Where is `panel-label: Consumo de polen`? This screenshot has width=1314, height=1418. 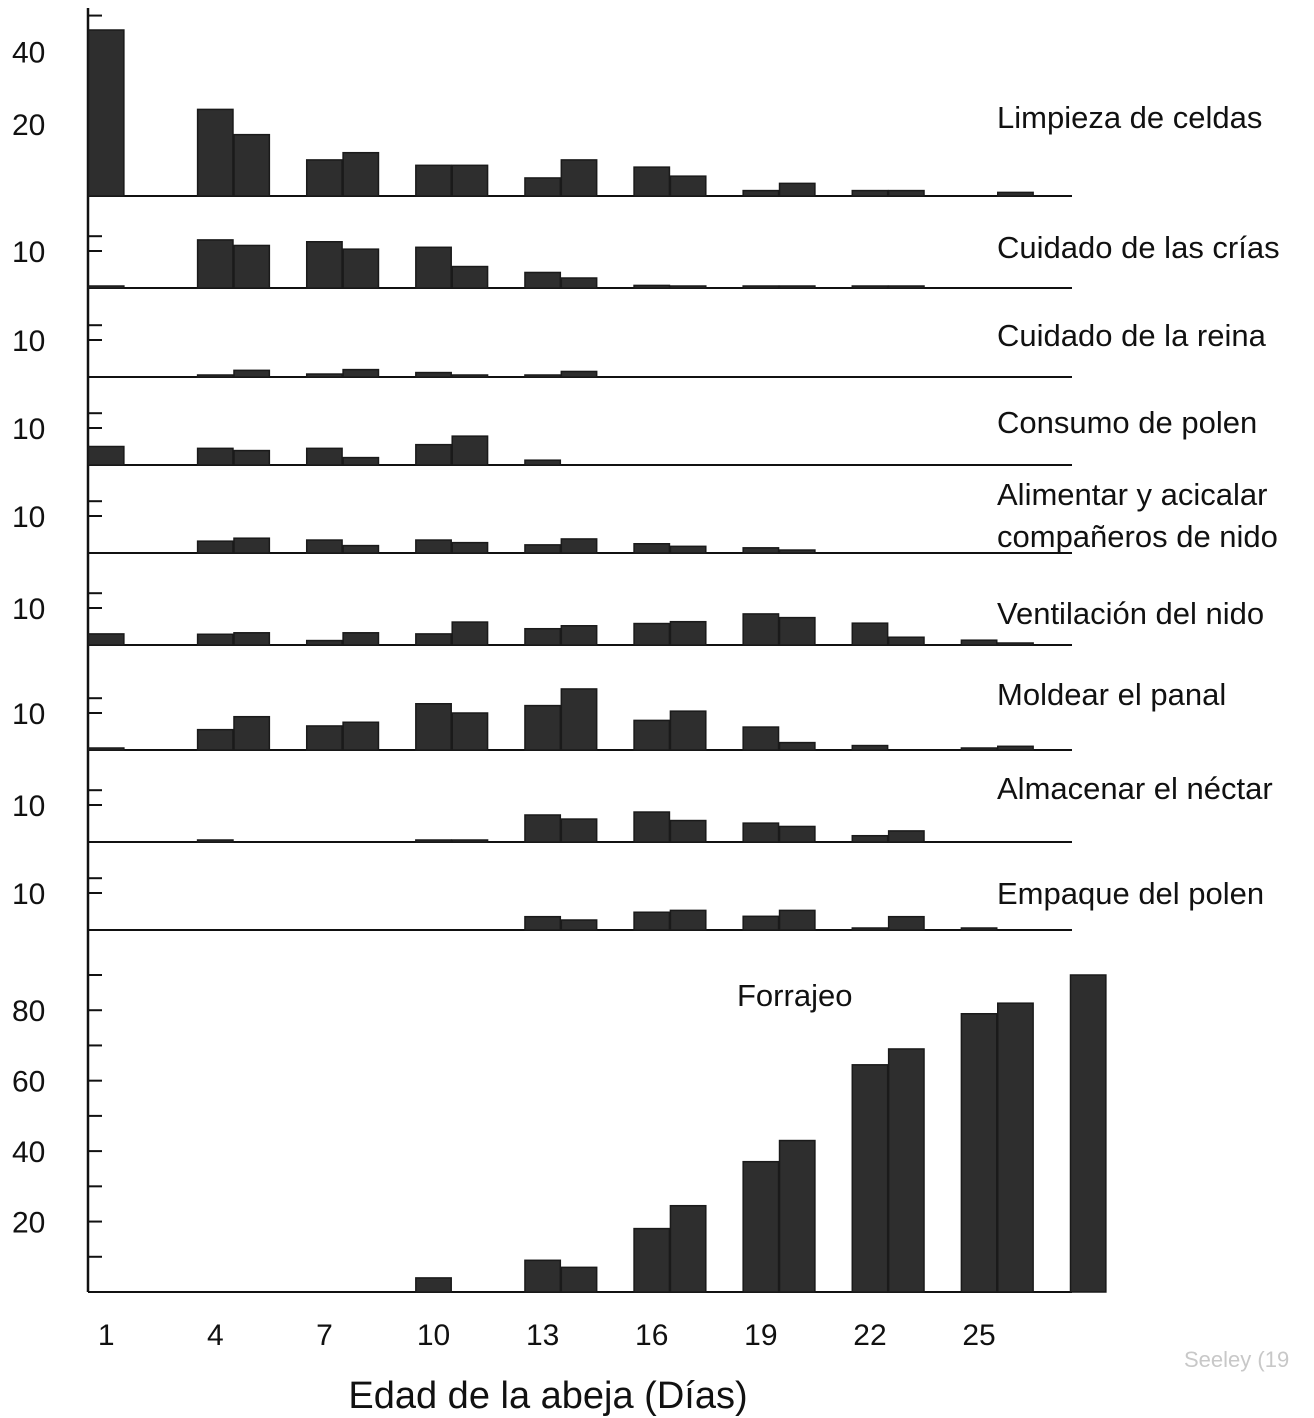
panel-label: Consumo de polen is located at coordinates (1127, 422).